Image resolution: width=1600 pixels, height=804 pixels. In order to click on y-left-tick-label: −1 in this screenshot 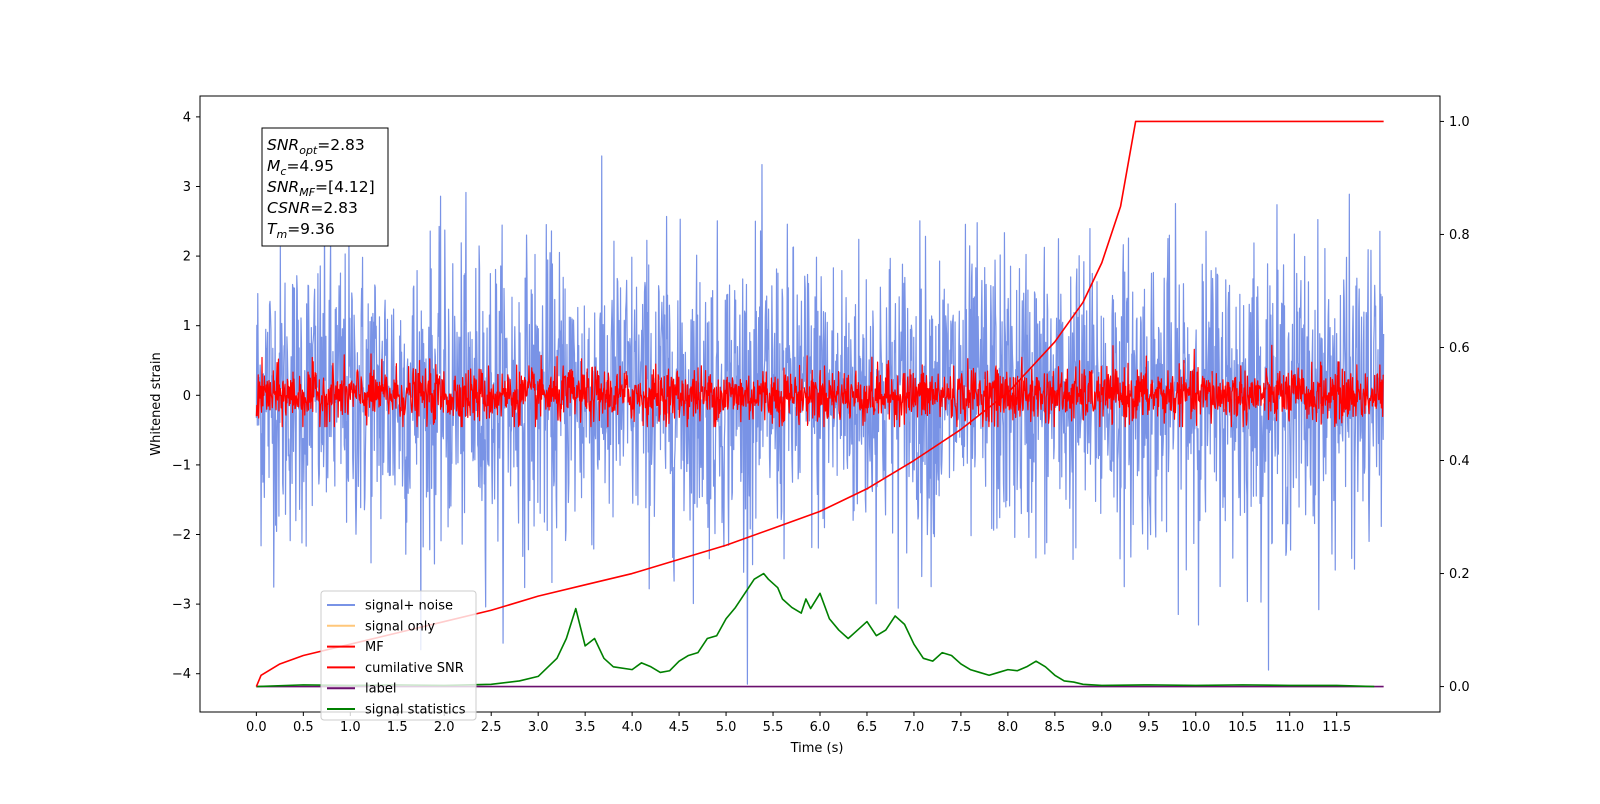, I will do `click(181, 465)`.